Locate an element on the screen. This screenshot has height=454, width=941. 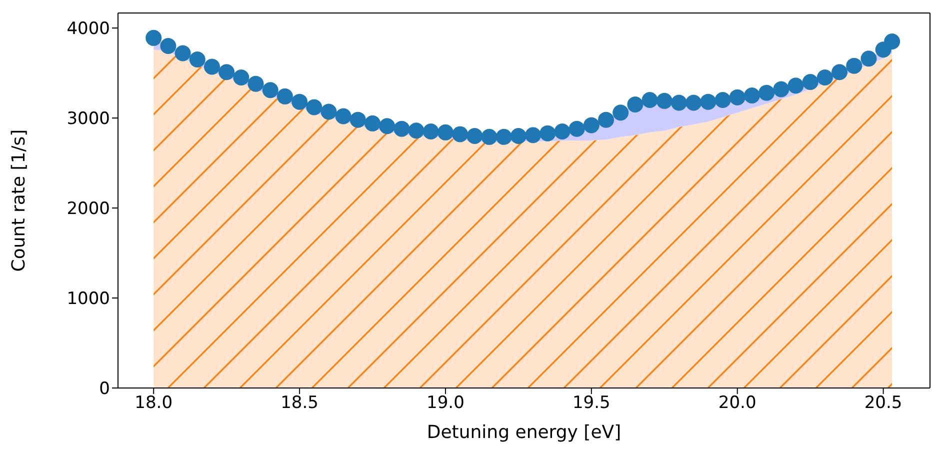
y-tick-label: 4000 is located at coordinates (88, 29).